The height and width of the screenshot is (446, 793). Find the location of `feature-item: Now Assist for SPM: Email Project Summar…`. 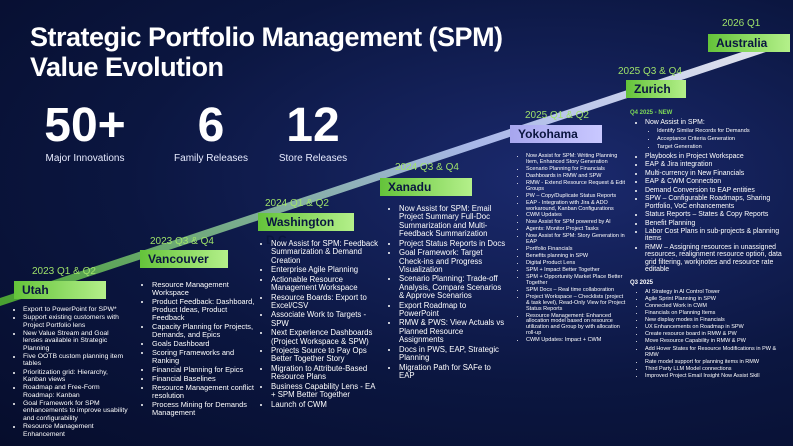

feature-item: Now Assist for SPM: Email Project Summar… is located at coordinates (453, 221).